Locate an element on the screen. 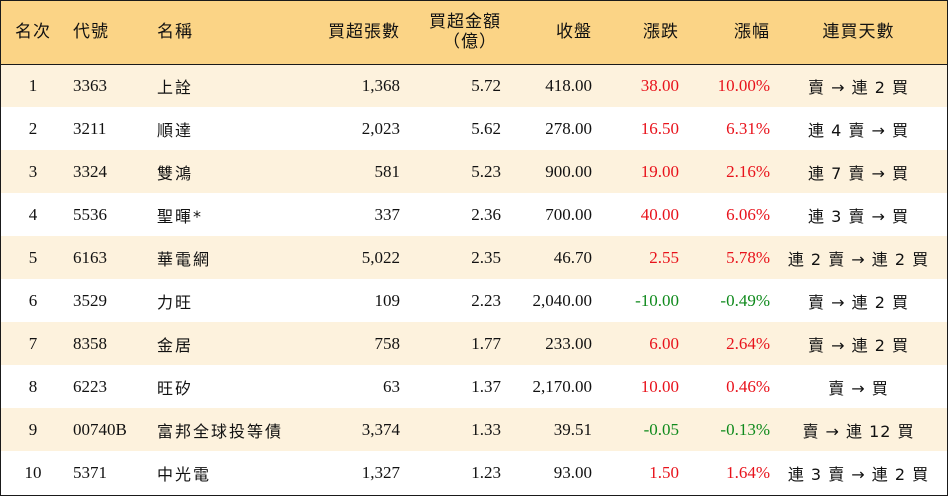 The width and height of the screenshot is (948, 496). cell-close: 46.70 is located at coordinates (572, 257).